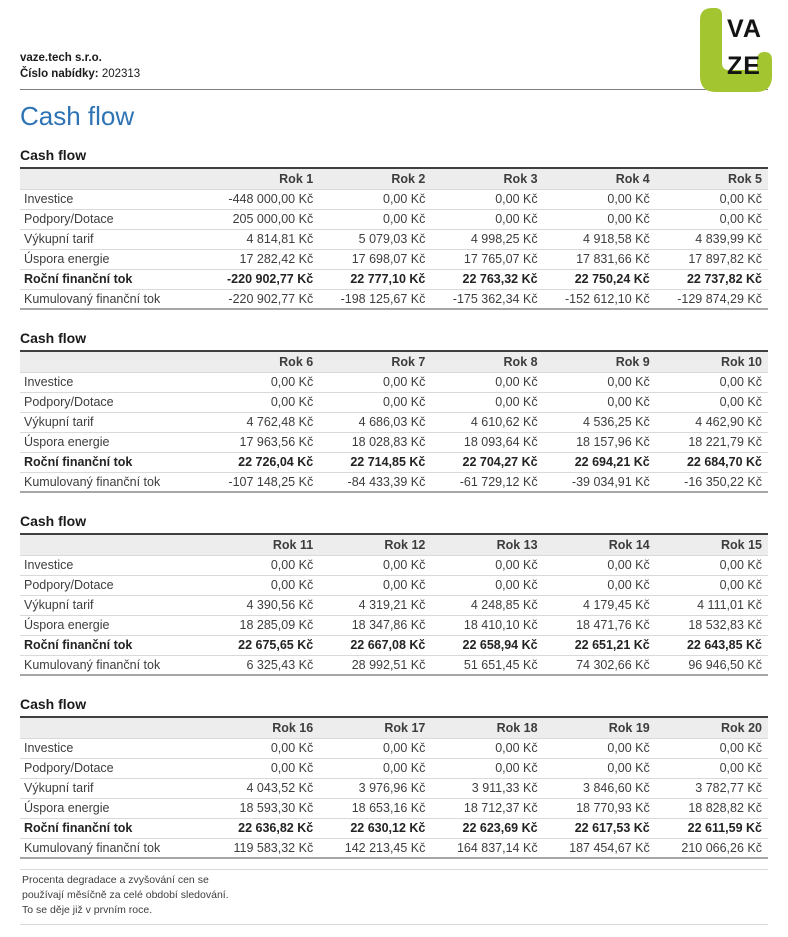  I want to click on cell-value: 4 536,25 Kč, so click(599, 422).